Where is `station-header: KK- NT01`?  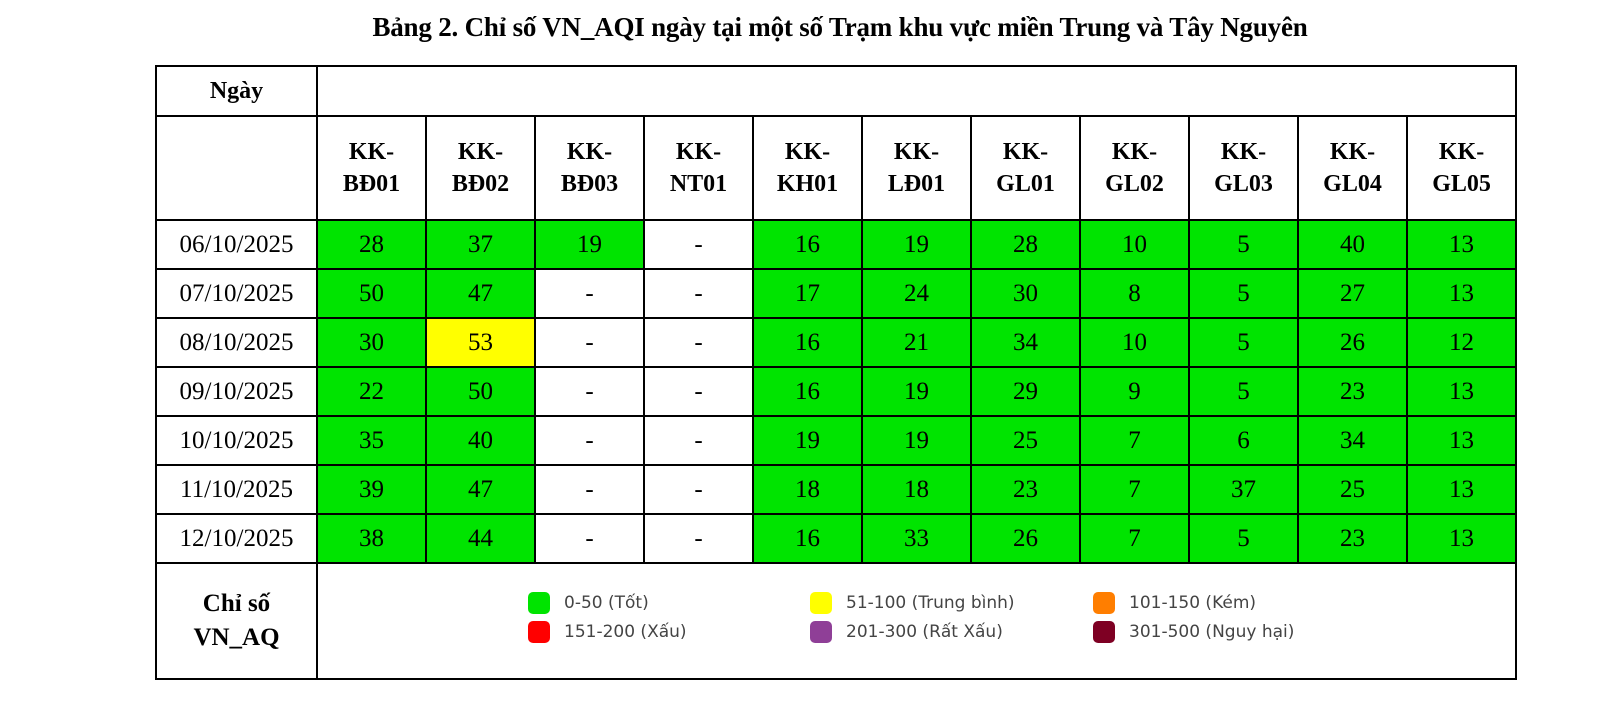 station-header: KK- NT01 is located at coordinates (698, 168).